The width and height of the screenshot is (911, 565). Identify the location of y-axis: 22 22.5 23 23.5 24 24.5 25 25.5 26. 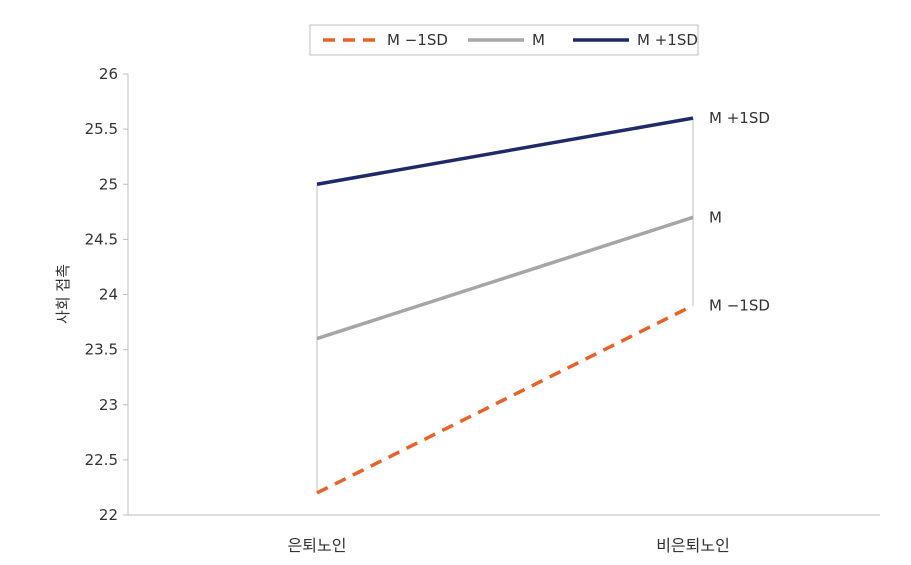
(107, 294).